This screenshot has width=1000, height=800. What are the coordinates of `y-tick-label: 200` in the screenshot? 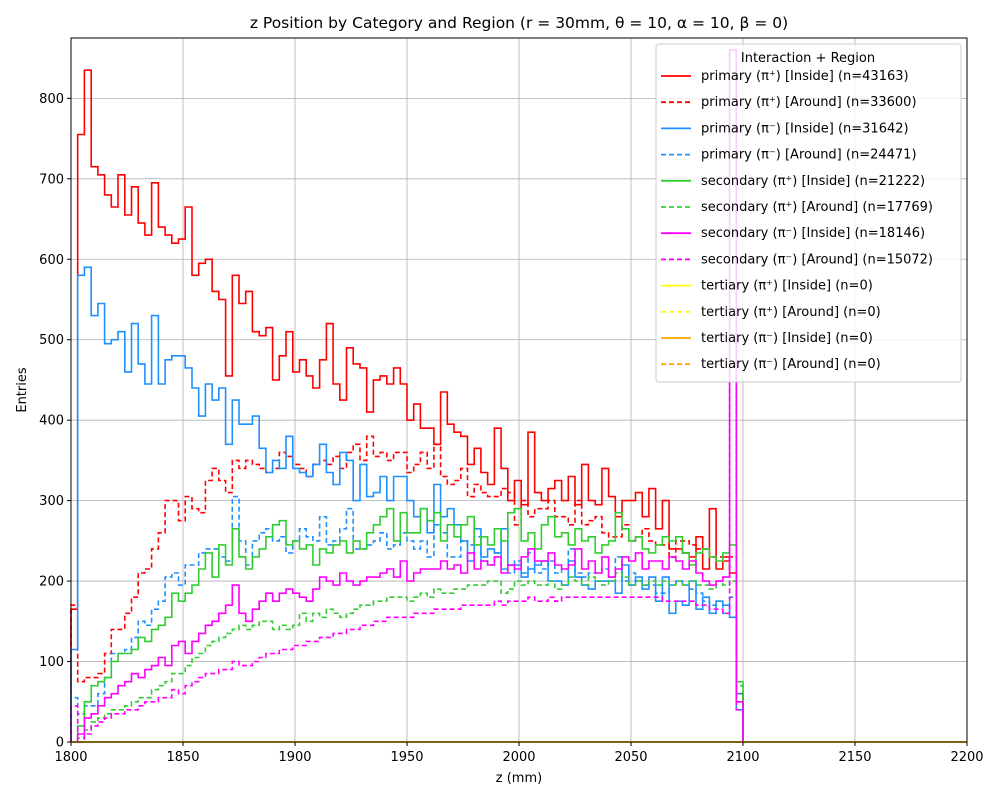 It's located at (51, 582).